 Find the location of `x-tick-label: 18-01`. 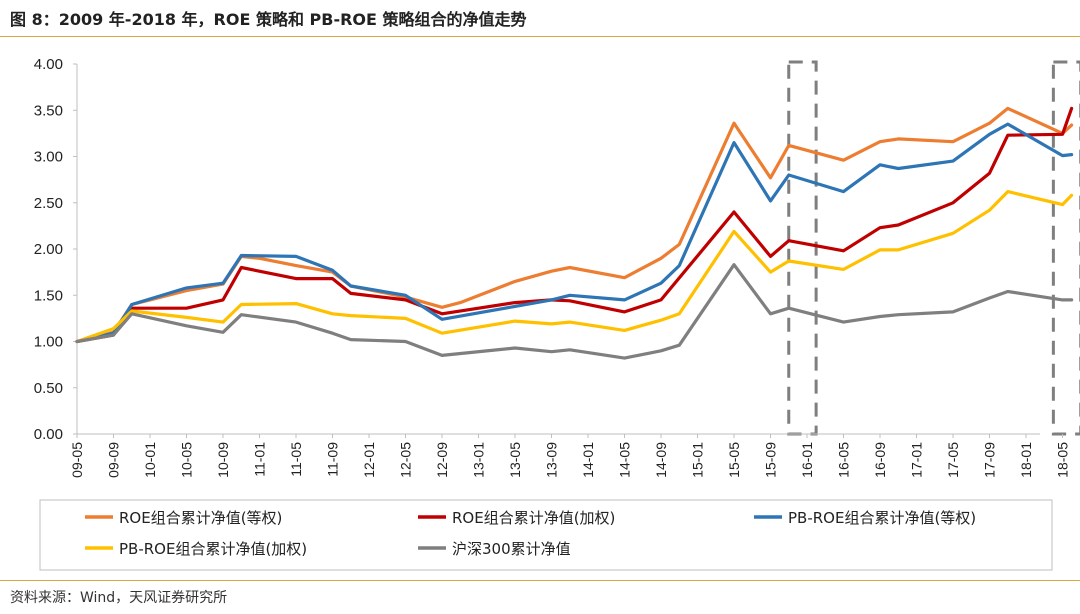

x-tick-label: 18-01 is located at coordinates (1026, 460).